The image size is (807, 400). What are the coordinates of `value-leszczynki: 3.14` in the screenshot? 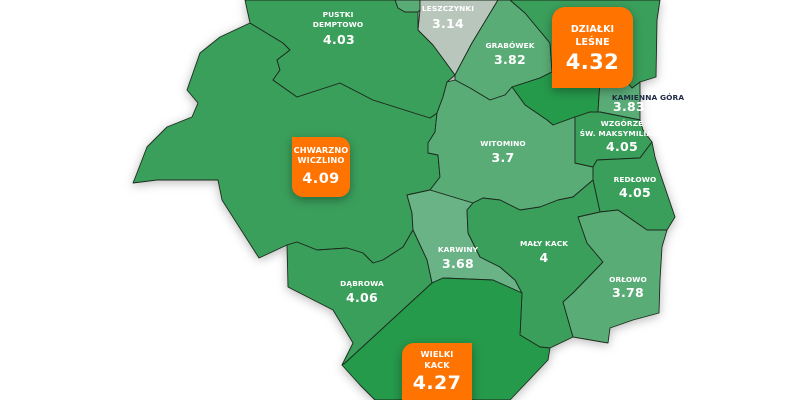 It's located at (448, 23).